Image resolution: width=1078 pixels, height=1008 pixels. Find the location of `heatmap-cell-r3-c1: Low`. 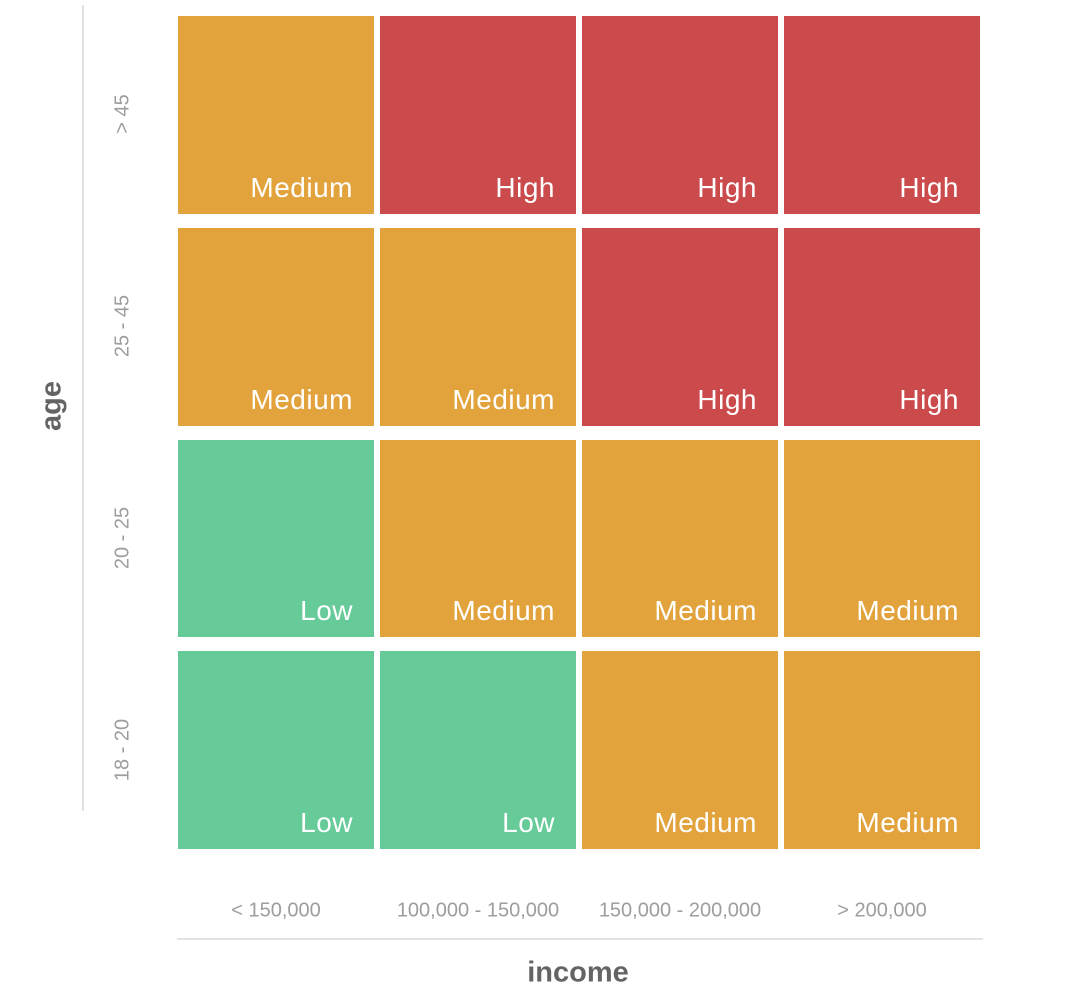

heatmap-cell-r3-c1: Low is located at coordinates (276, 538).